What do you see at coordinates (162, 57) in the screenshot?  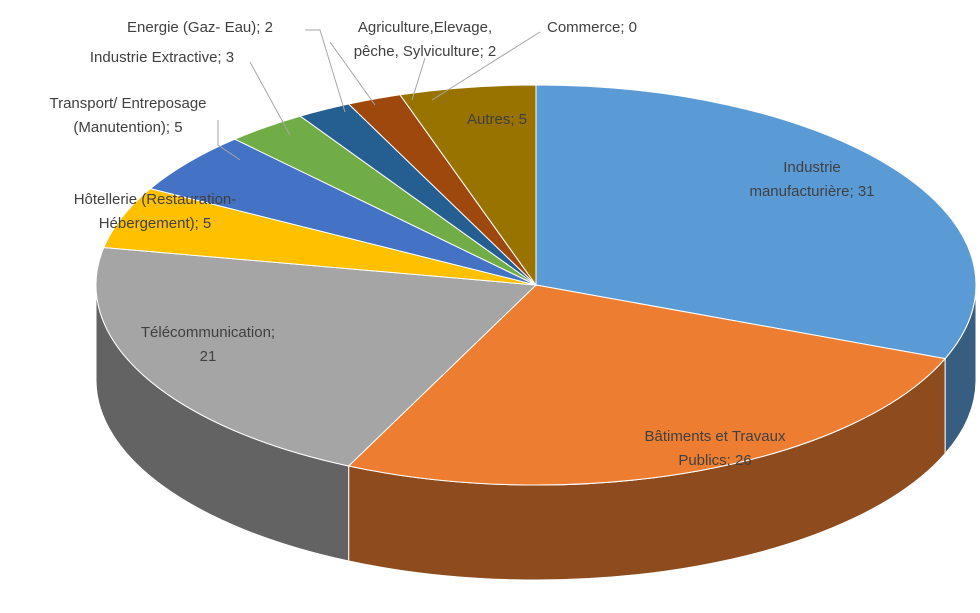 I see `data-label: Industrie Extractive; 3` at bounding box center [162, 57].